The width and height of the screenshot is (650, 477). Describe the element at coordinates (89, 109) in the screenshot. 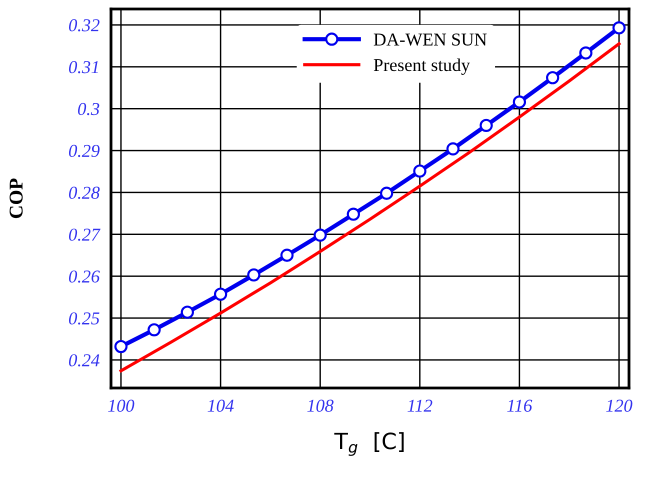

I see `y-tick-label: 0.3` at that location.